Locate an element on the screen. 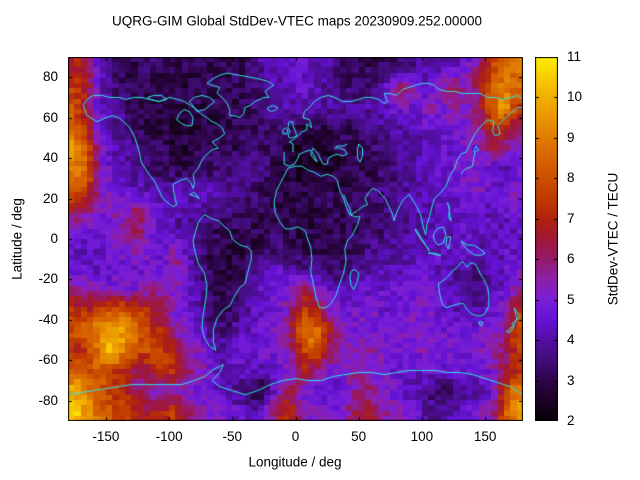 Image resolution: width=640 pixels, height=480 pixels. y-tick-label: -60 is located at coordinates (48, 360).